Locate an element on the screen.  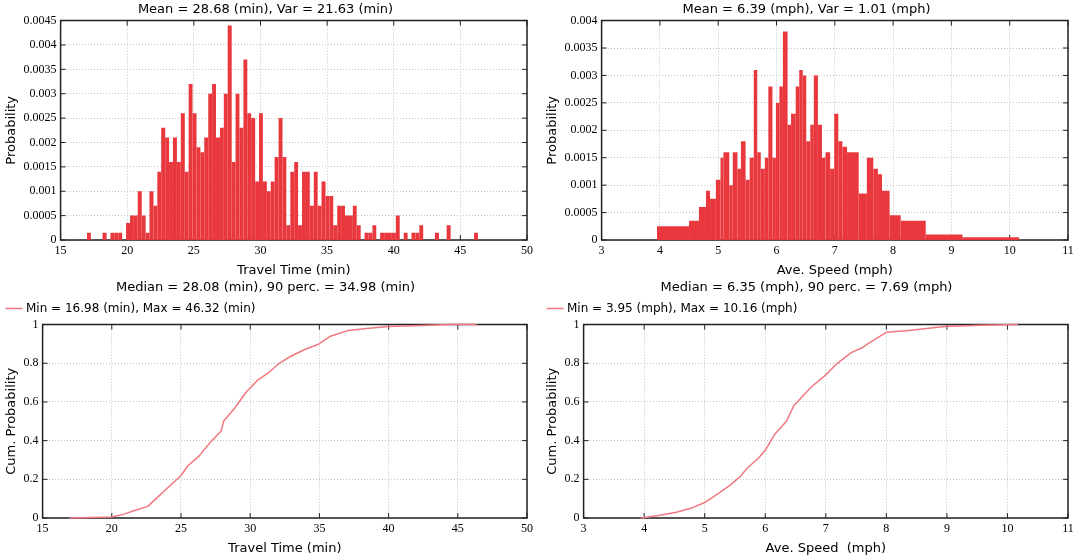
legend-label: Min = 16.98 (min), Max = 46.32 (min) is located at coordinates (141, 307).